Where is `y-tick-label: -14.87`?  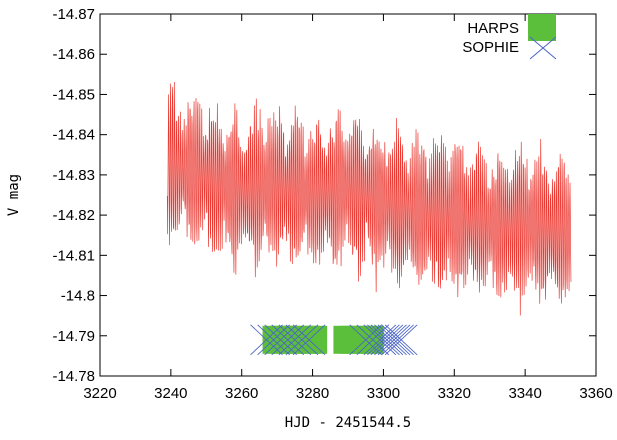
y-tick-label: -14.87 is located at coordinates (73, 14).